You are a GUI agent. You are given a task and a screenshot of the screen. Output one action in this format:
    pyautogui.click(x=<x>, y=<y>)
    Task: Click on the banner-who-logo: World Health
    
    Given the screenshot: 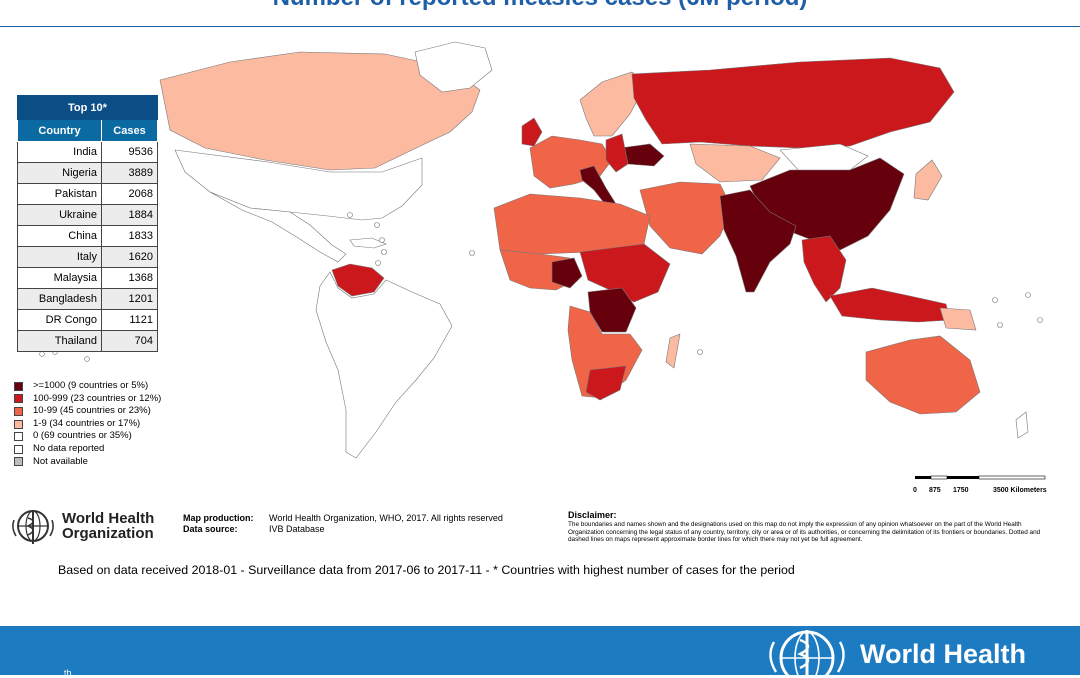 What is the action you would take?
    pyautogui.click(x=894, y=650)
    